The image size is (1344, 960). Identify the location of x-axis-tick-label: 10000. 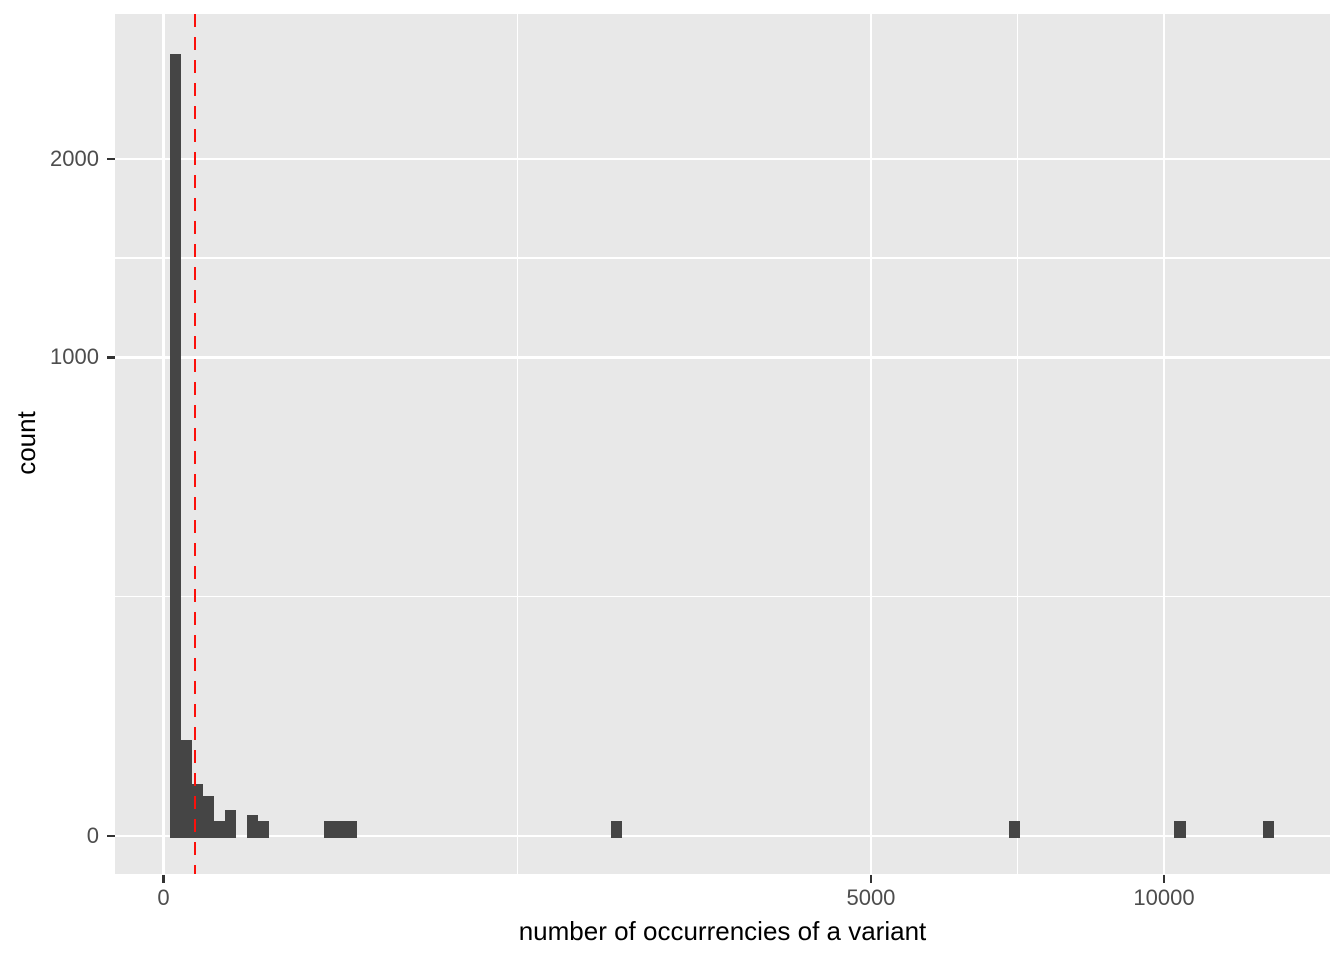
(1164, 897).